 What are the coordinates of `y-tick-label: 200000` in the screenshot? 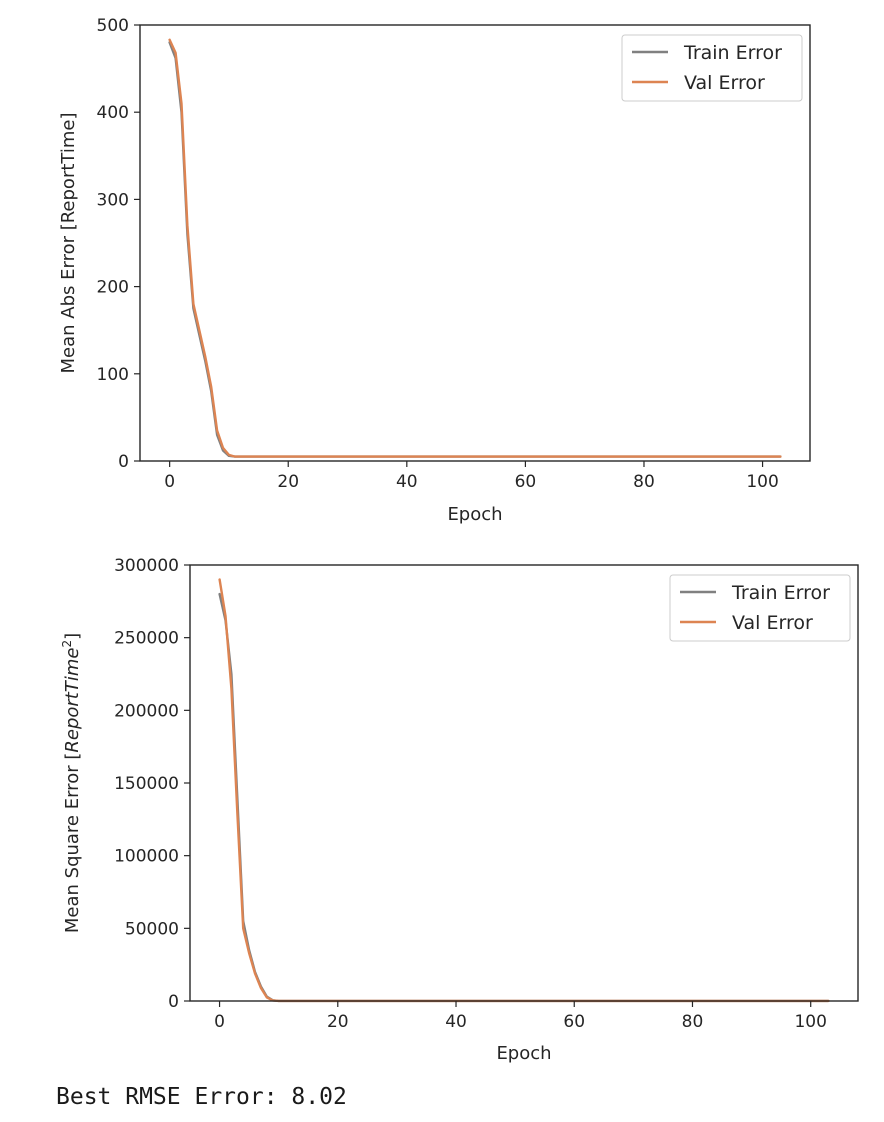 It's located at (146, 711).